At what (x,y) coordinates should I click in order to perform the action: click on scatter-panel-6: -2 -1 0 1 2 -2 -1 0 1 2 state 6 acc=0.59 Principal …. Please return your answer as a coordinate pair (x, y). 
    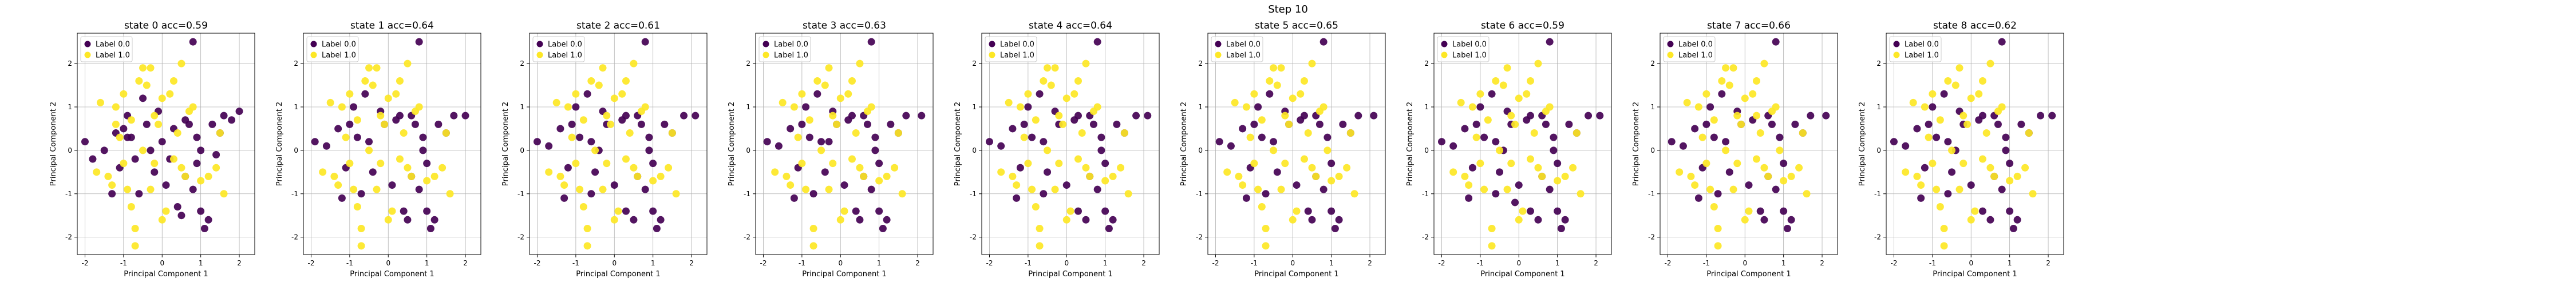
    Looking at the image, I should click on (1509, 149).